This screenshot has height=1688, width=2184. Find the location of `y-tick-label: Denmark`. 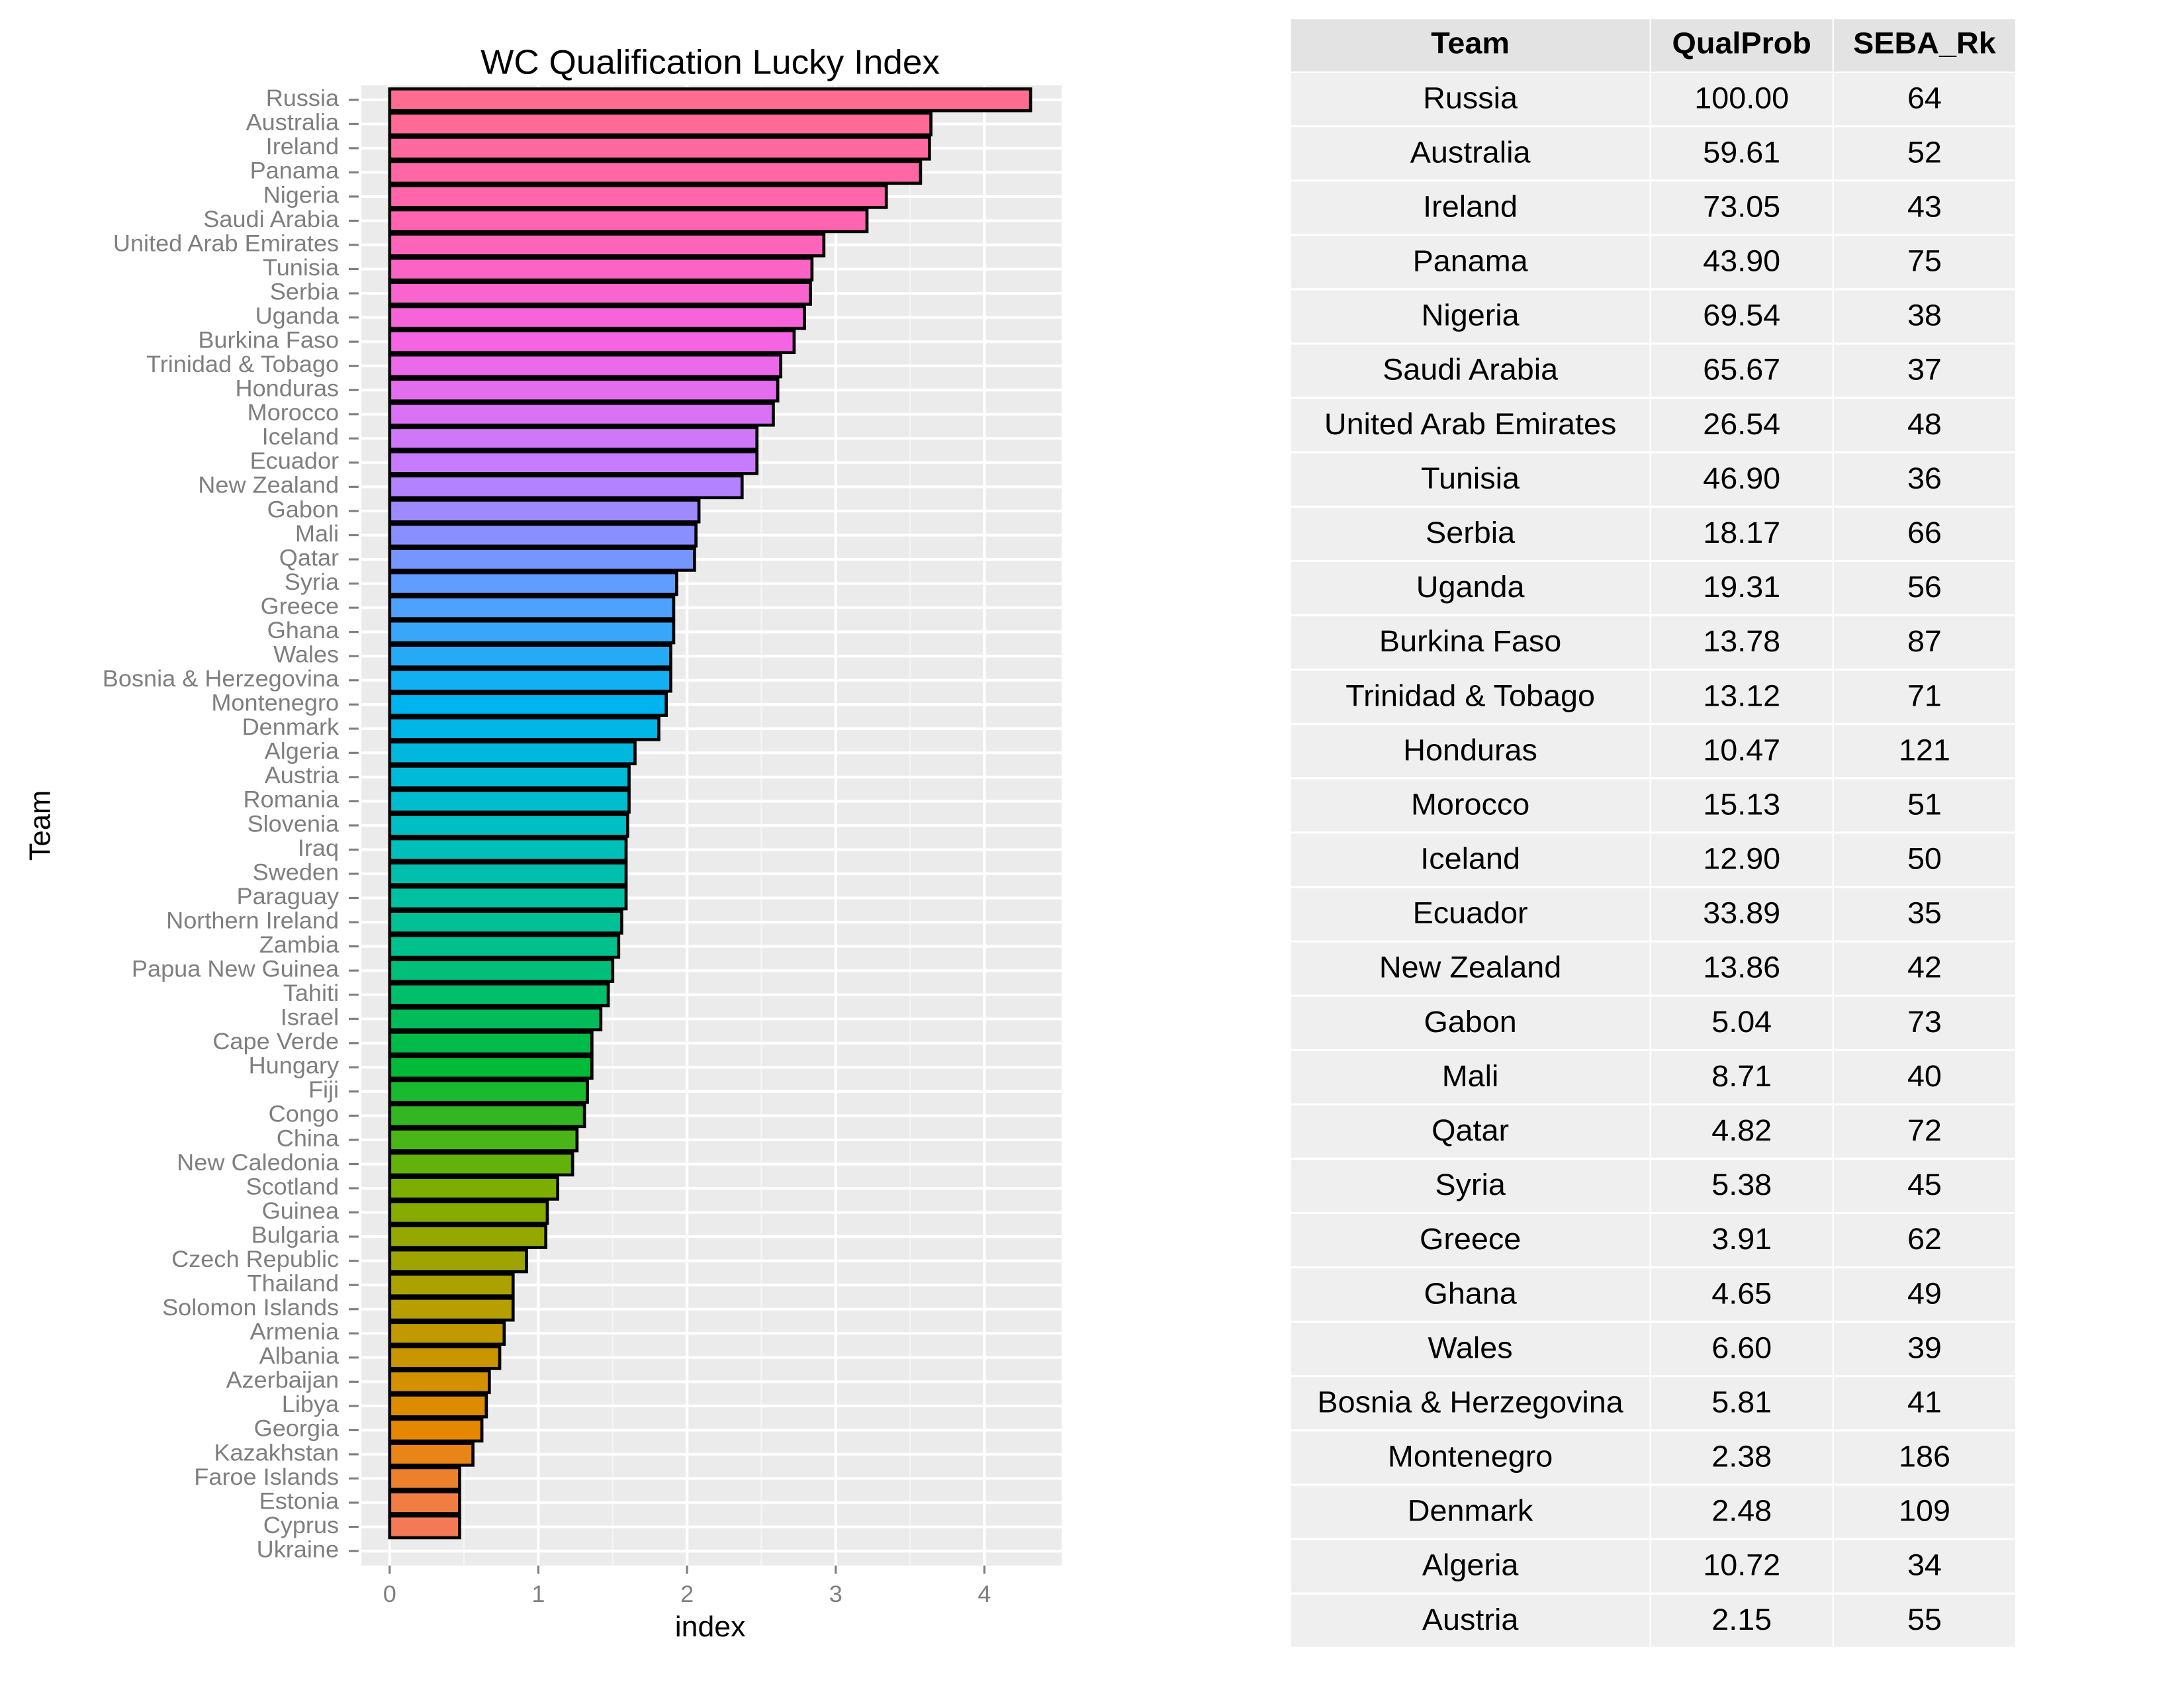

y-tick-label: Denmark is located at coordinates (291, 727).